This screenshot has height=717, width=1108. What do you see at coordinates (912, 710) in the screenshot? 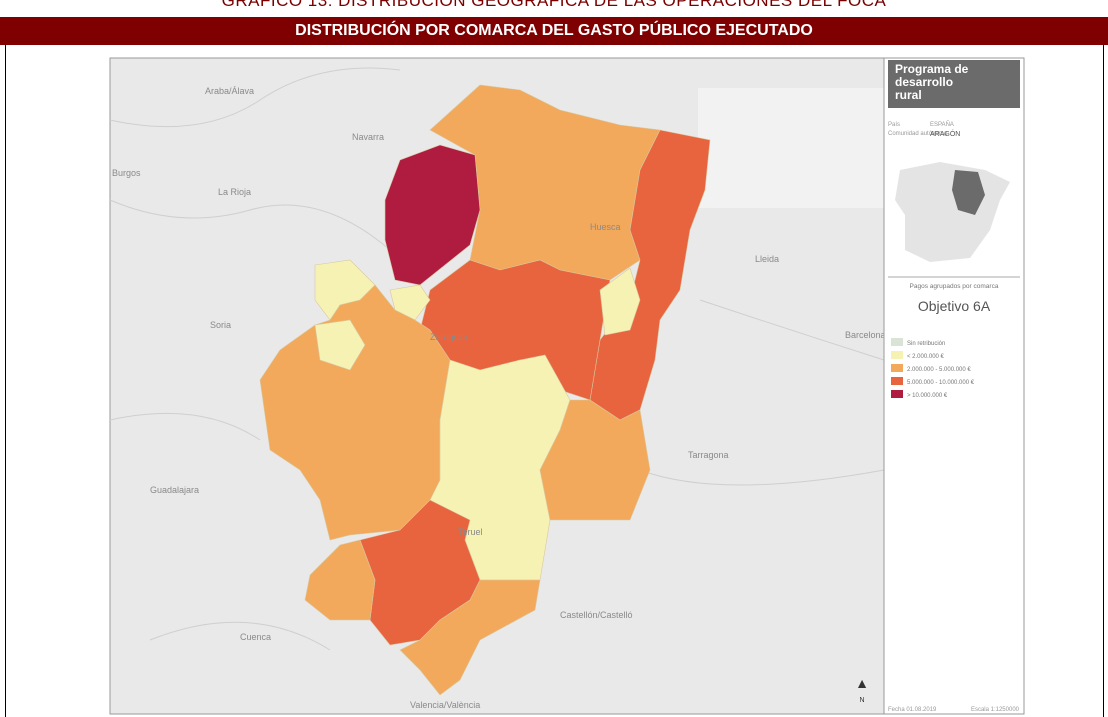
I see `date: Fecha 01.08.2019` at bounding box center [912, 710].